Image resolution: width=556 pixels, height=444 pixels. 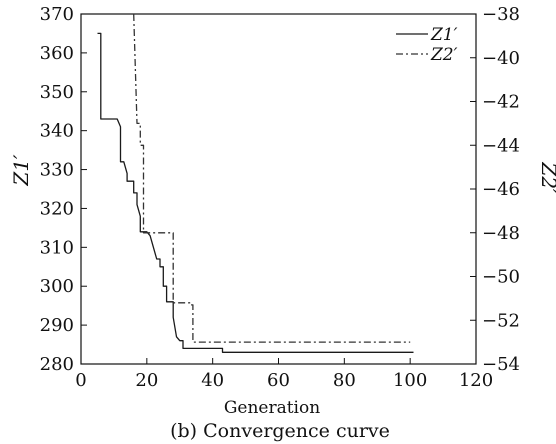 What do you see at coordinates (501, 58) in the screenshot?
I see `y-right-tick-label: −40` at bounding box center [501, 58].